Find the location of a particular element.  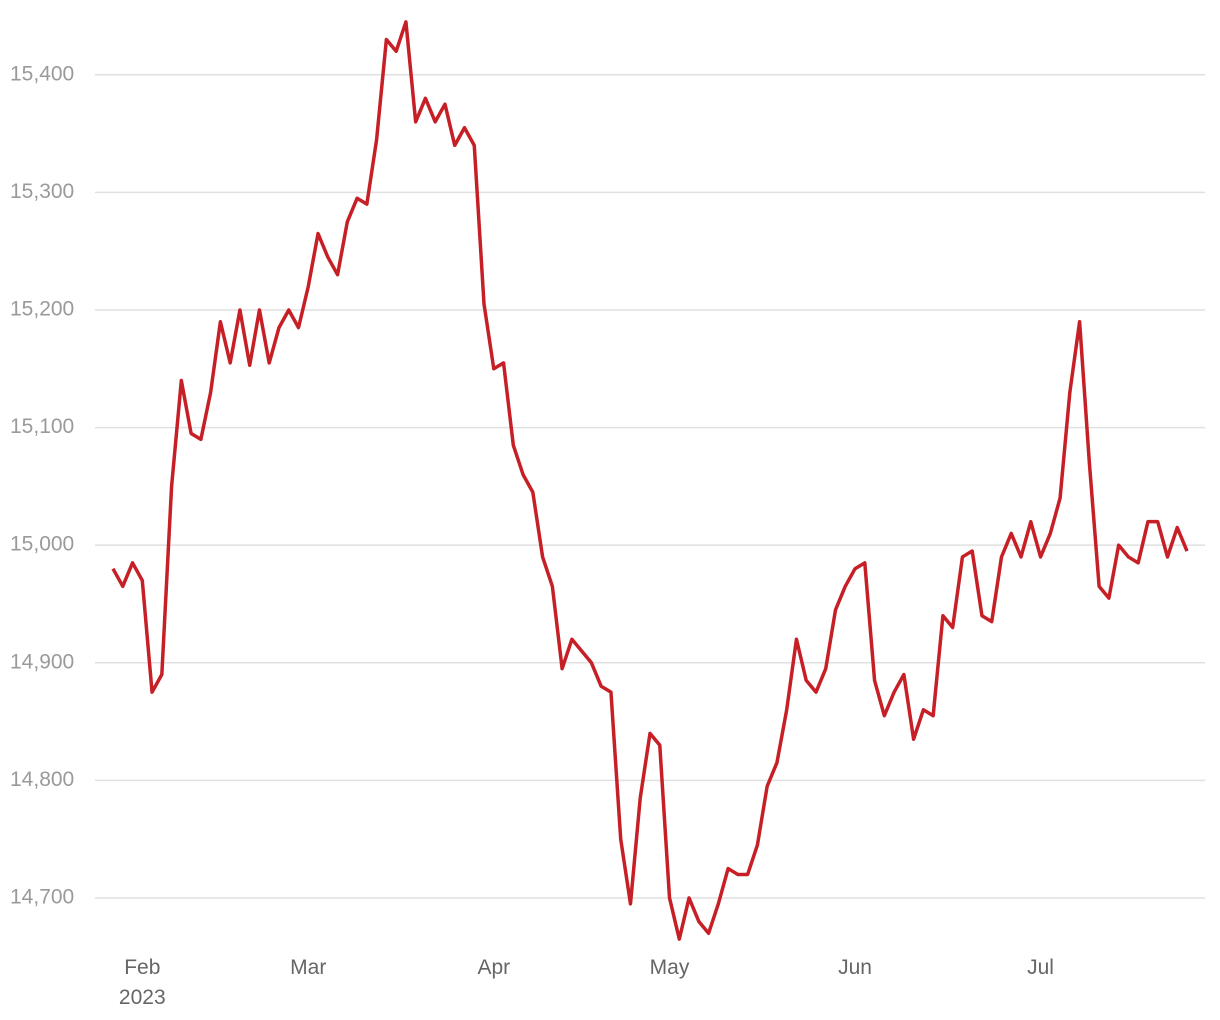

y-tick-label: 15,400 is located at coordinates (42, 73).